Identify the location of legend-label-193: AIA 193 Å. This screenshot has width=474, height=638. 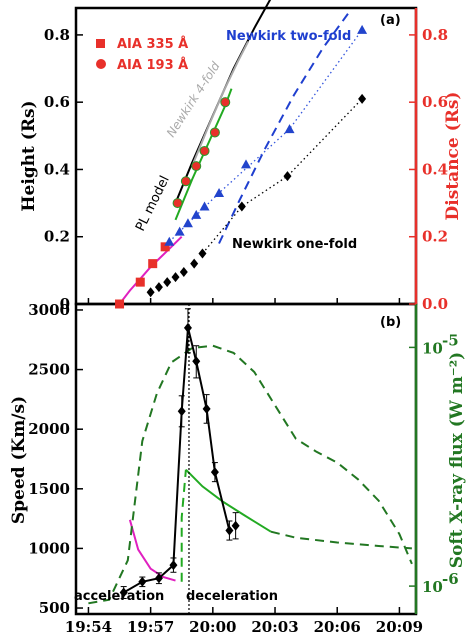
(152, 65).